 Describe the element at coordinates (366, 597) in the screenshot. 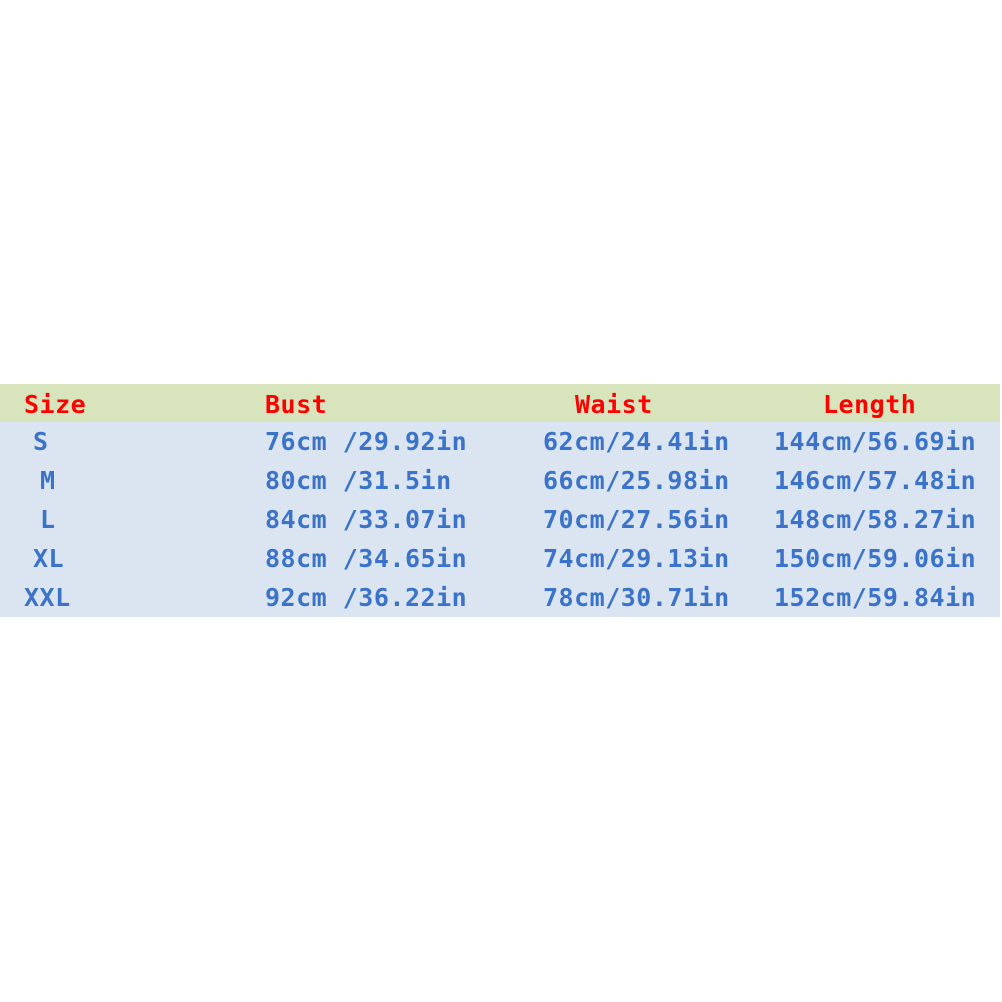

I see `bust-cell: 92cm /36.22in` at that location.